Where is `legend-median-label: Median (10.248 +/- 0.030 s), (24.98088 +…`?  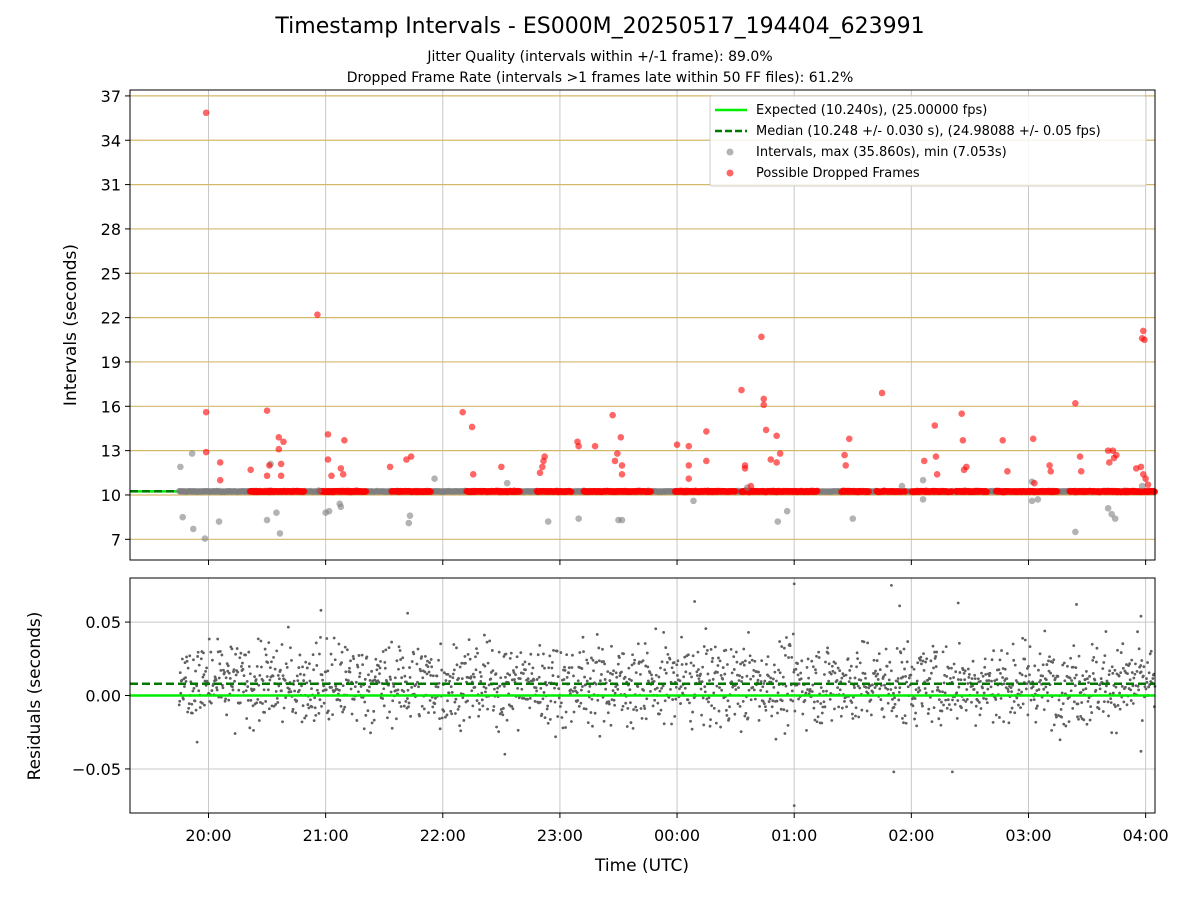
legend-median-label: Median (10.248 +/- 0.030 s), (24.98088 +… is located at coordinates (928, 131).